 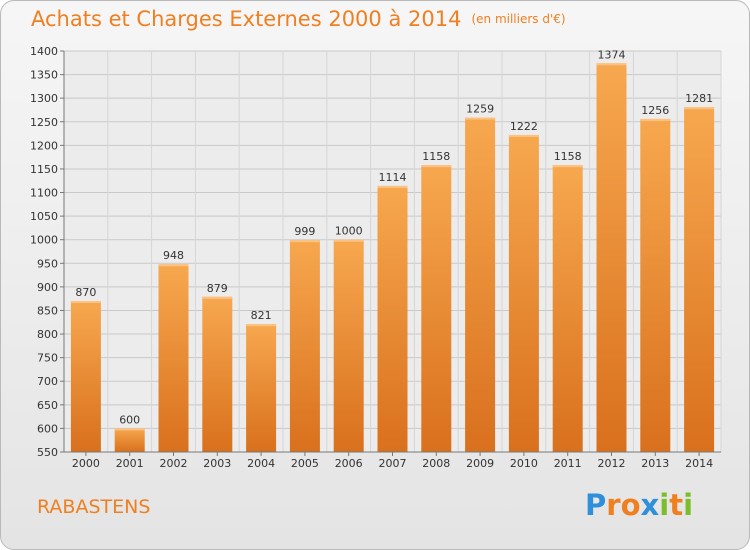 I want to click on y-tick-label: 1200, so click(x=44, y=145).